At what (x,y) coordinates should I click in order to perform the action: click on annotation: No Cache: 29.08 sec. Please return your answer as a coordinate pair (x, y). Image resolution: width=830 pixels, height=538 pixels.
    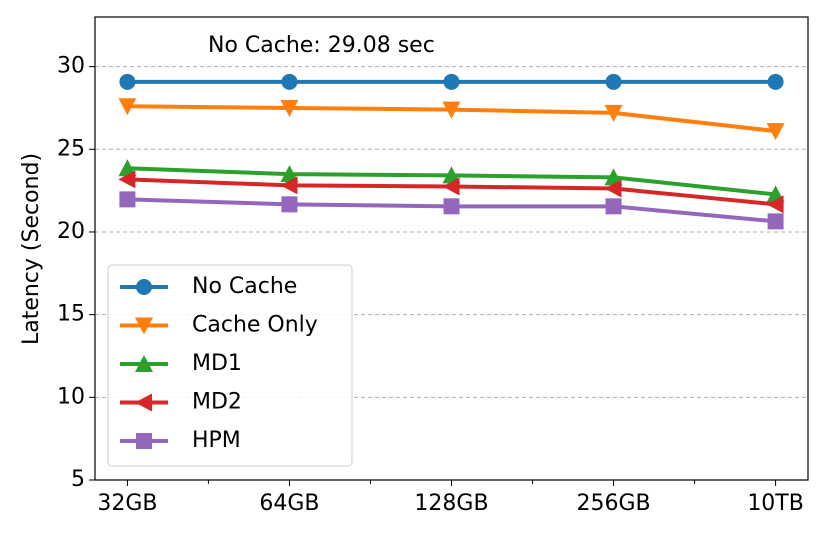
    Looking at the image, I should click on (321, 45).